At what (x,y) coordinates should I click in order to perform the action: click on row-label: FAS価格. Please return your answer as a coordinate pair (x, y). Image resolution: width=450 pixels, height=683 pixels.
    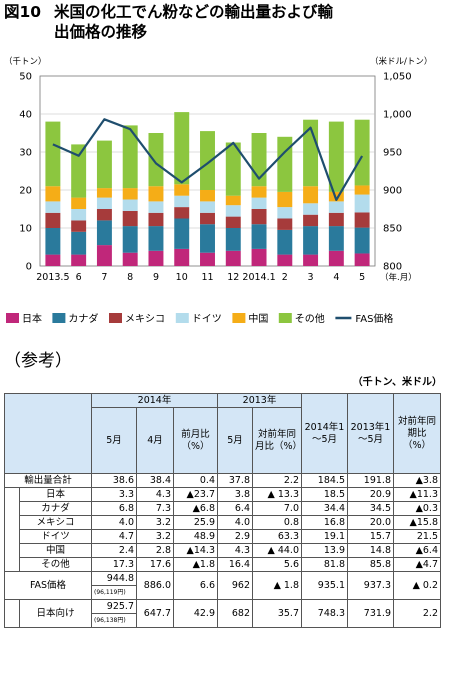
    Looking at the image, I should click on (48, 585).